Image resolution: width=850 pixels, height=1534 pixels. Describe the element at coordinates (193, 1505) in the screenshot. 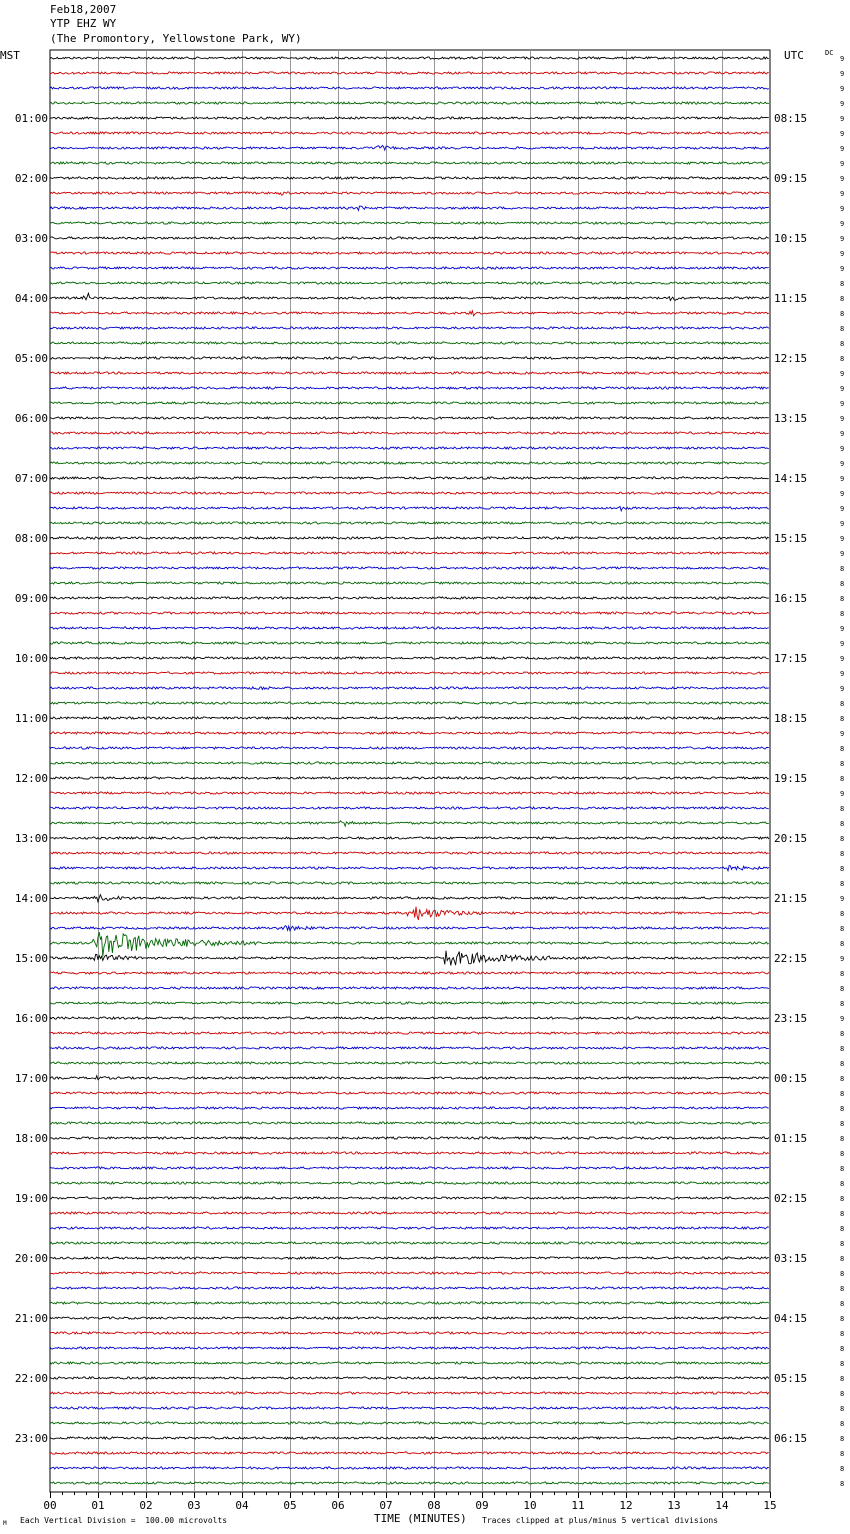

I see `x-tick-label: 03` at that location.